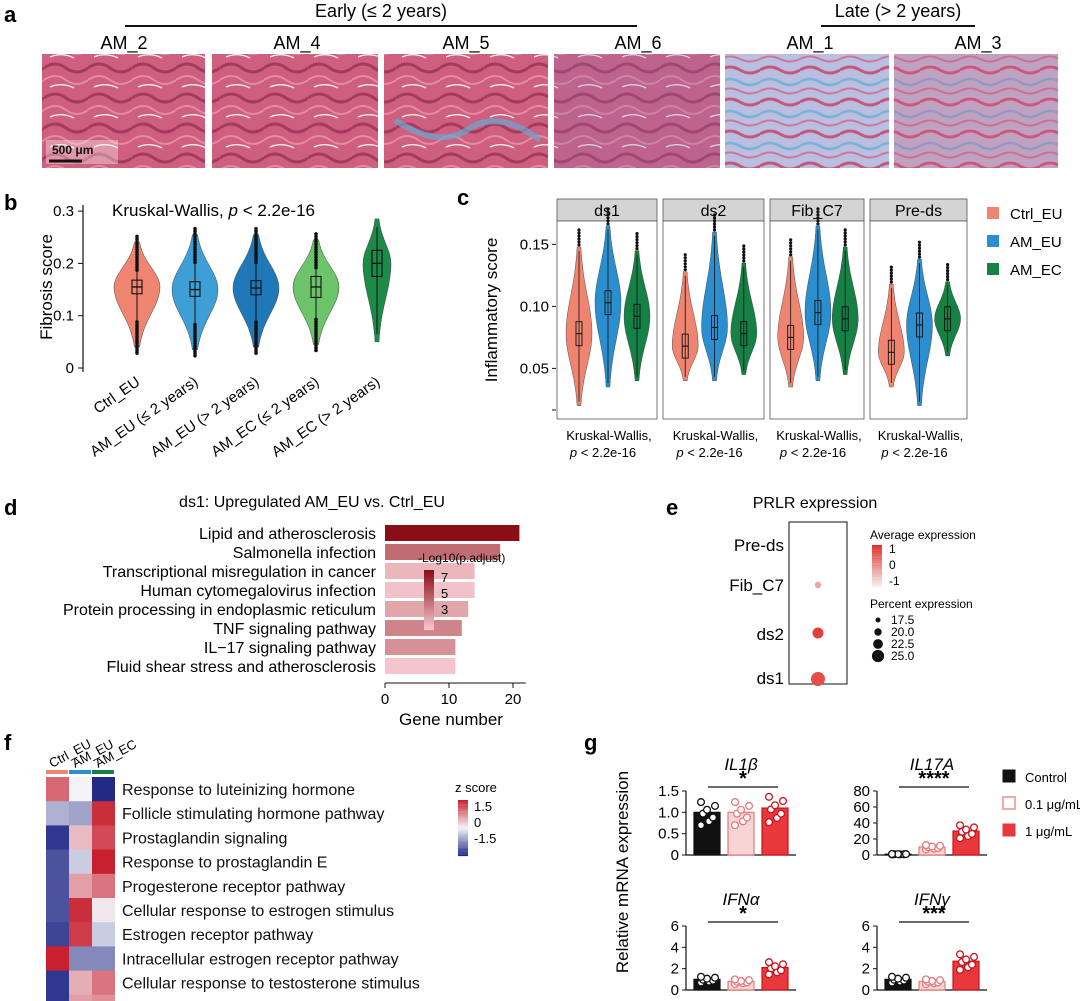 This screenshot has width=1080, height=1001. What do you see at coordinates (385, 699) in the screenshot?
I see `x-tick-label: 0` at bounding box center [385, 699].